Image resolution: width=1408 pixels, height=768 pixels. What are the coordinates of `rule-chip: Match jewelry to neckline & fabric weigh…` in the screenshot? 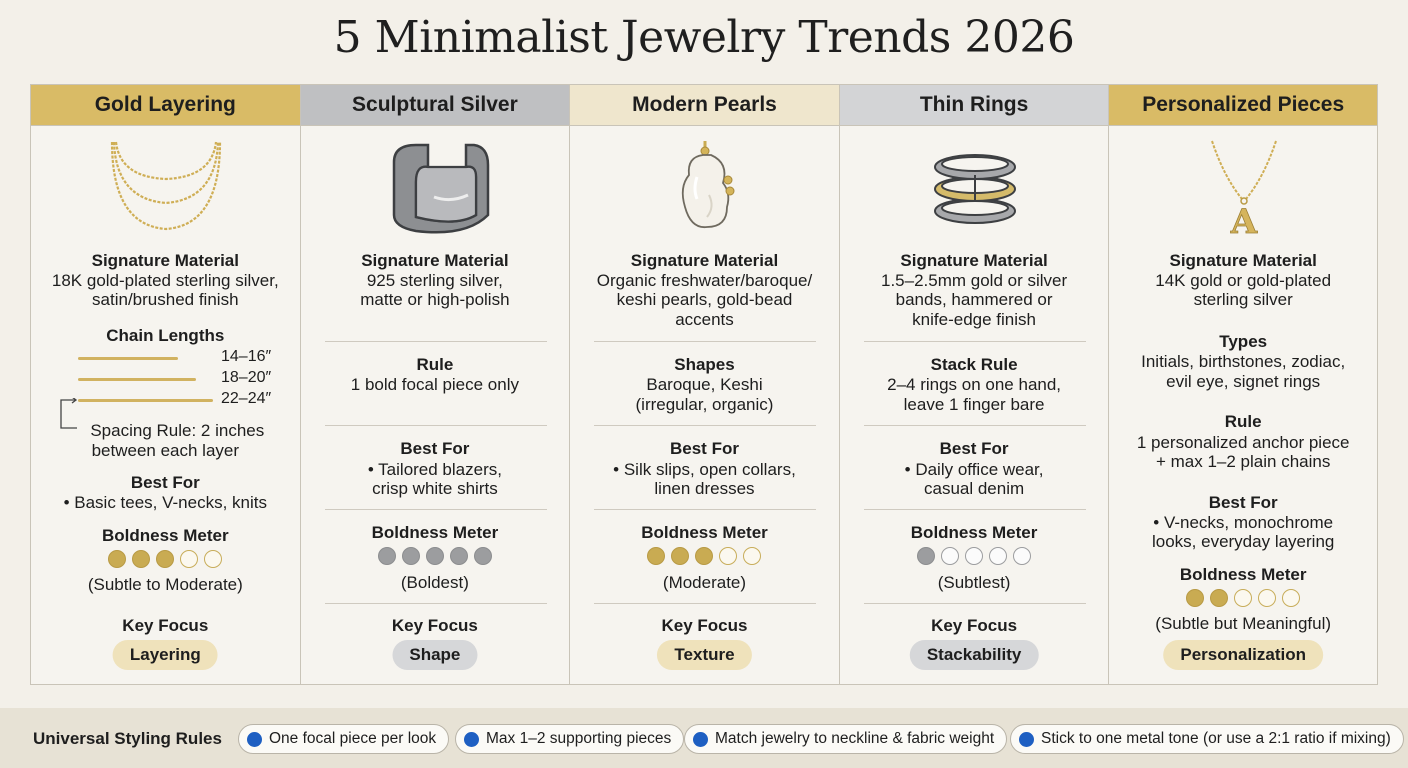 It's located at (846, 739).